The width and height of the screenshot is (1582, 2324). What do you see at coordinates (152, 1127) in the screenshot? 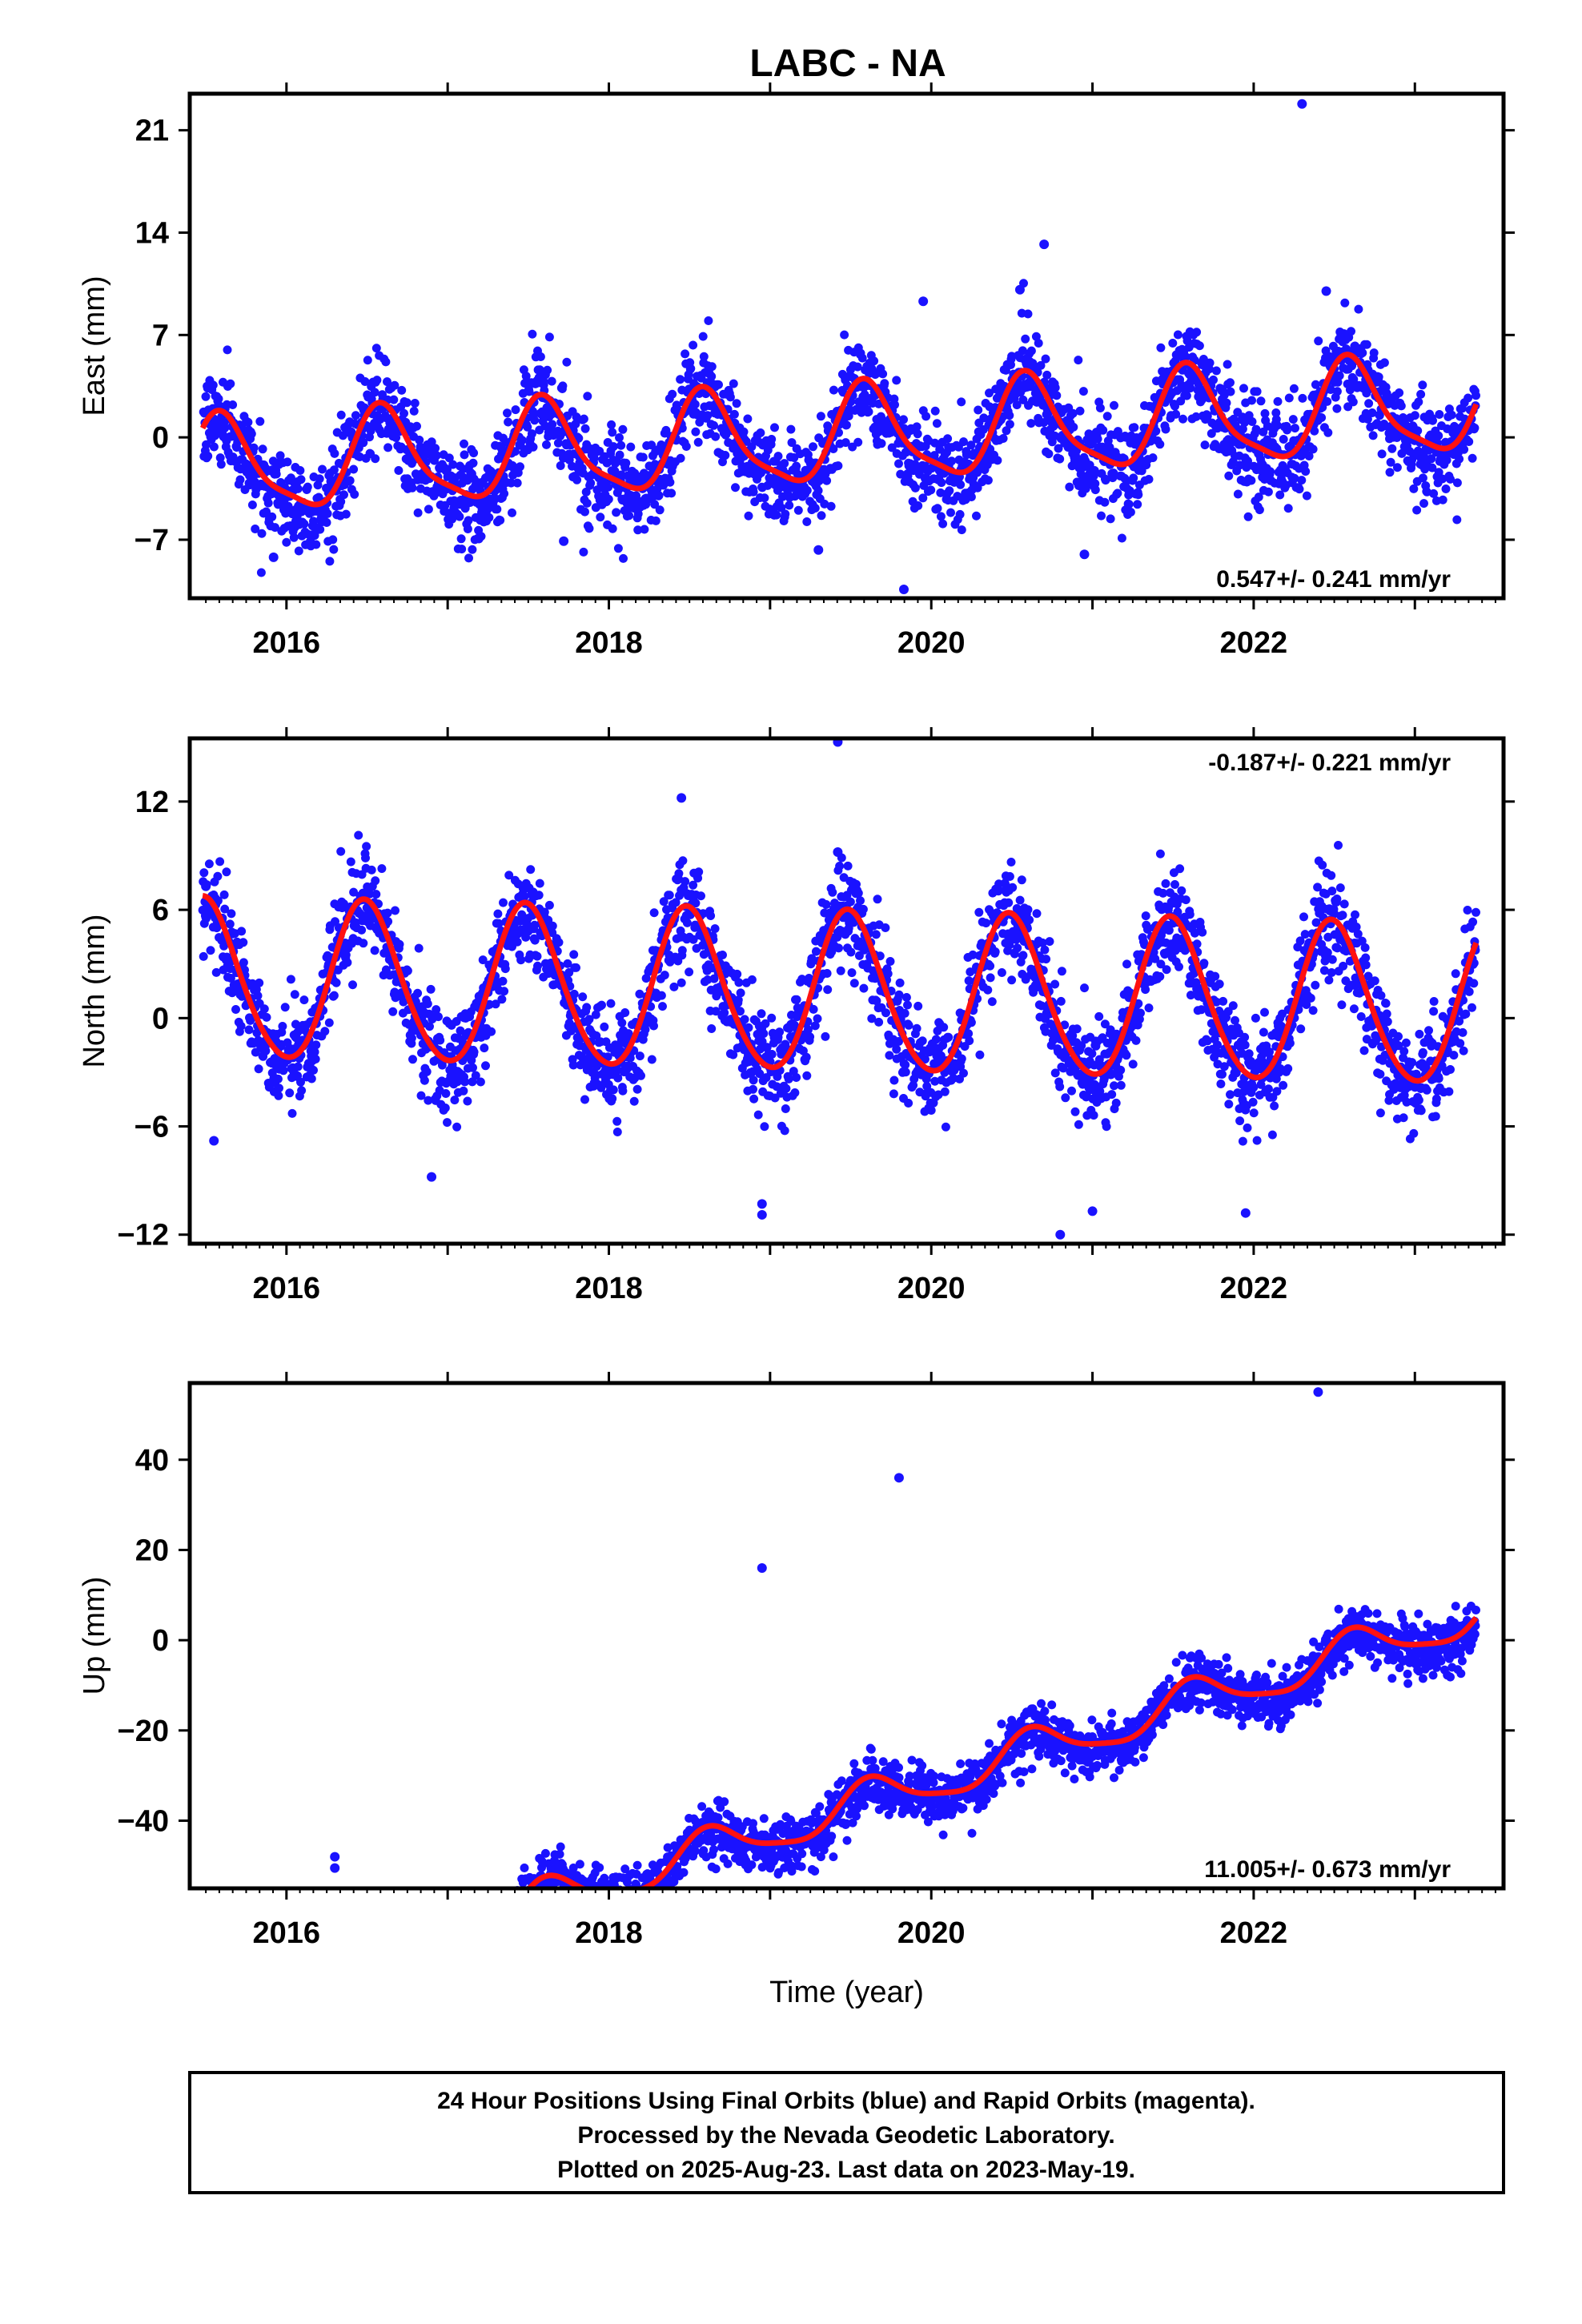
I see `y-tick-label: −6` at bounding box center [152, 1127].